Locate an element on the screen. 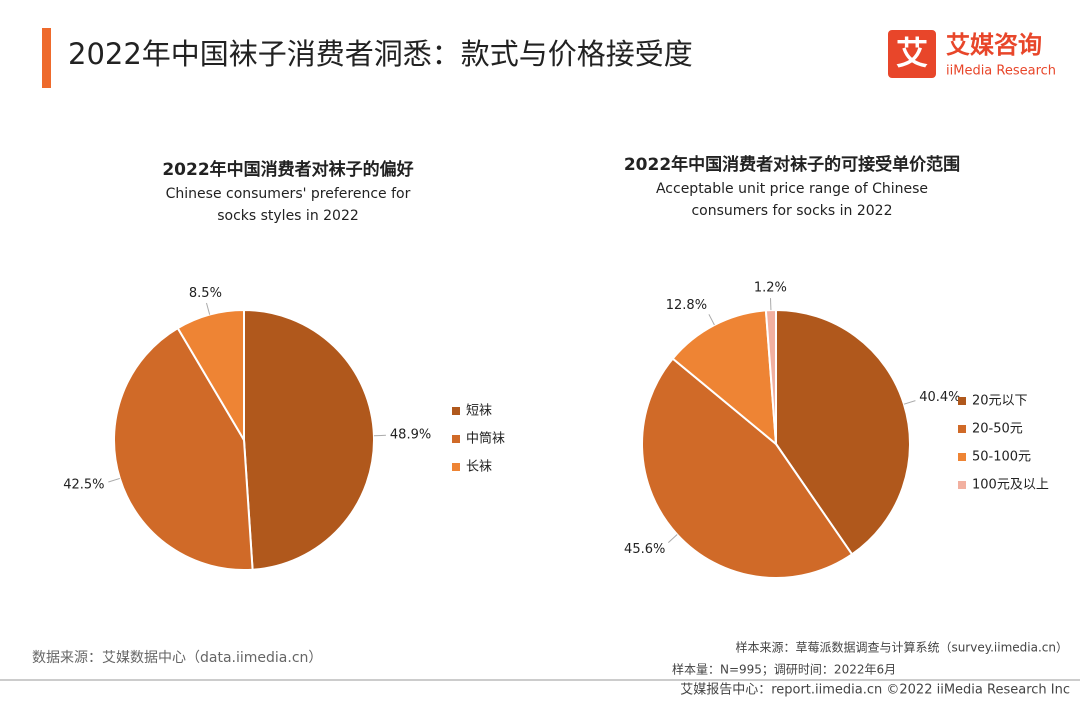 Image resolution: width=1080 pixels, height=702 pixels. logo-en: iiMedia Research is located at coordinates (1001, 71).